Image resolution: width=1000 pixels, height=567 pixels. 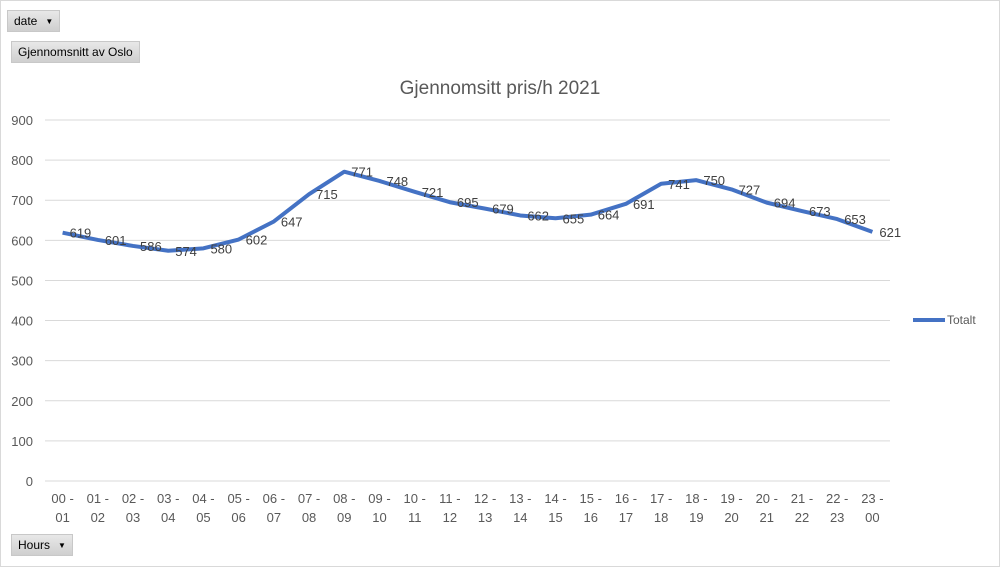 I want to click on x-tick-label: 20 -, so click(x=767, y=498).